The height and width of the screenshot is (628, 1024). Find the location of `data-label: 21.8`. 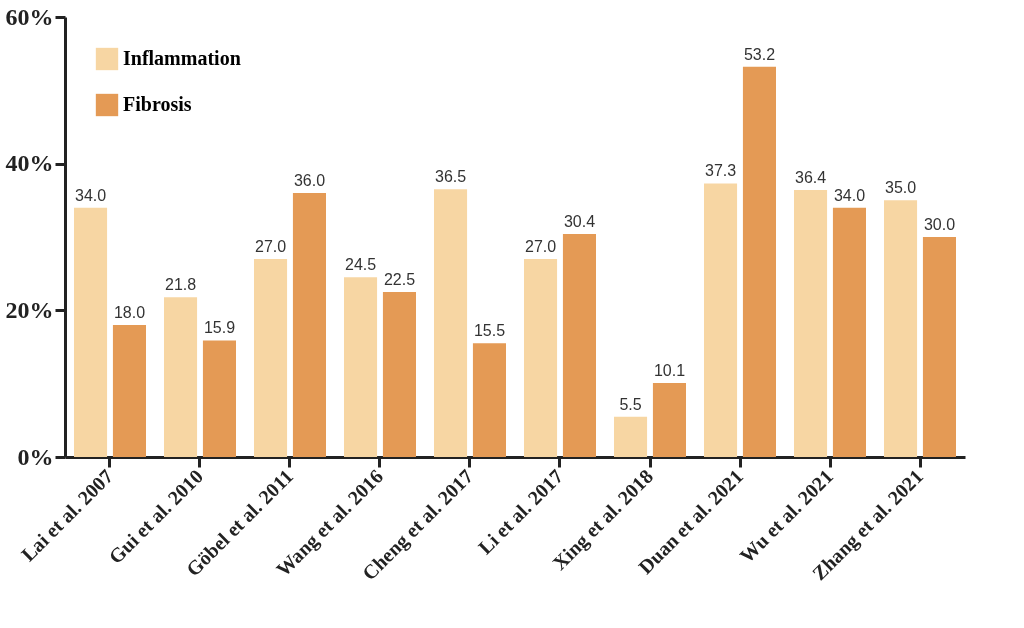

data-label: 21.8 is located at coordinates (180, 285).